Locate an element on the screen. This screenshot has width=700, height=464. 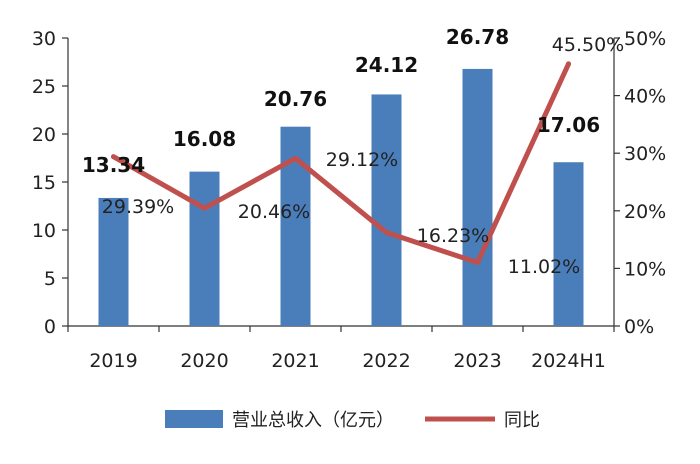
bar-value-label: 20.76 is located at coordinates (295, 99).